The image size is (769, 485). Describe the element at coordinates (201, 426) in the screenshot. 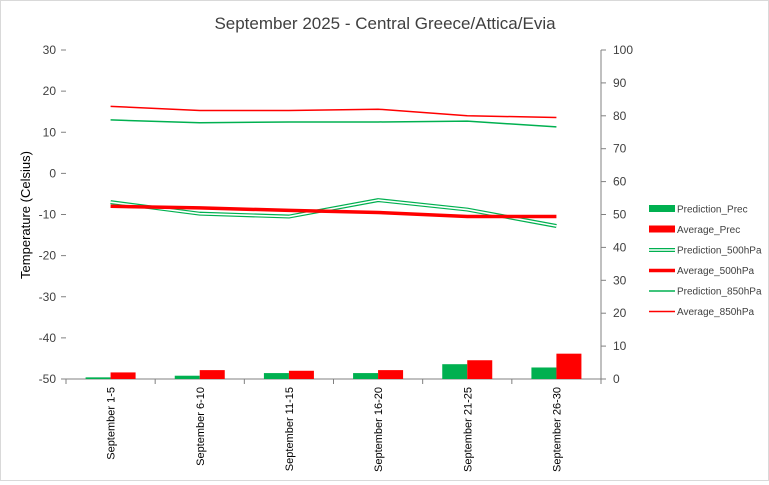

I see `x-category-label: September 6-10` at that location.